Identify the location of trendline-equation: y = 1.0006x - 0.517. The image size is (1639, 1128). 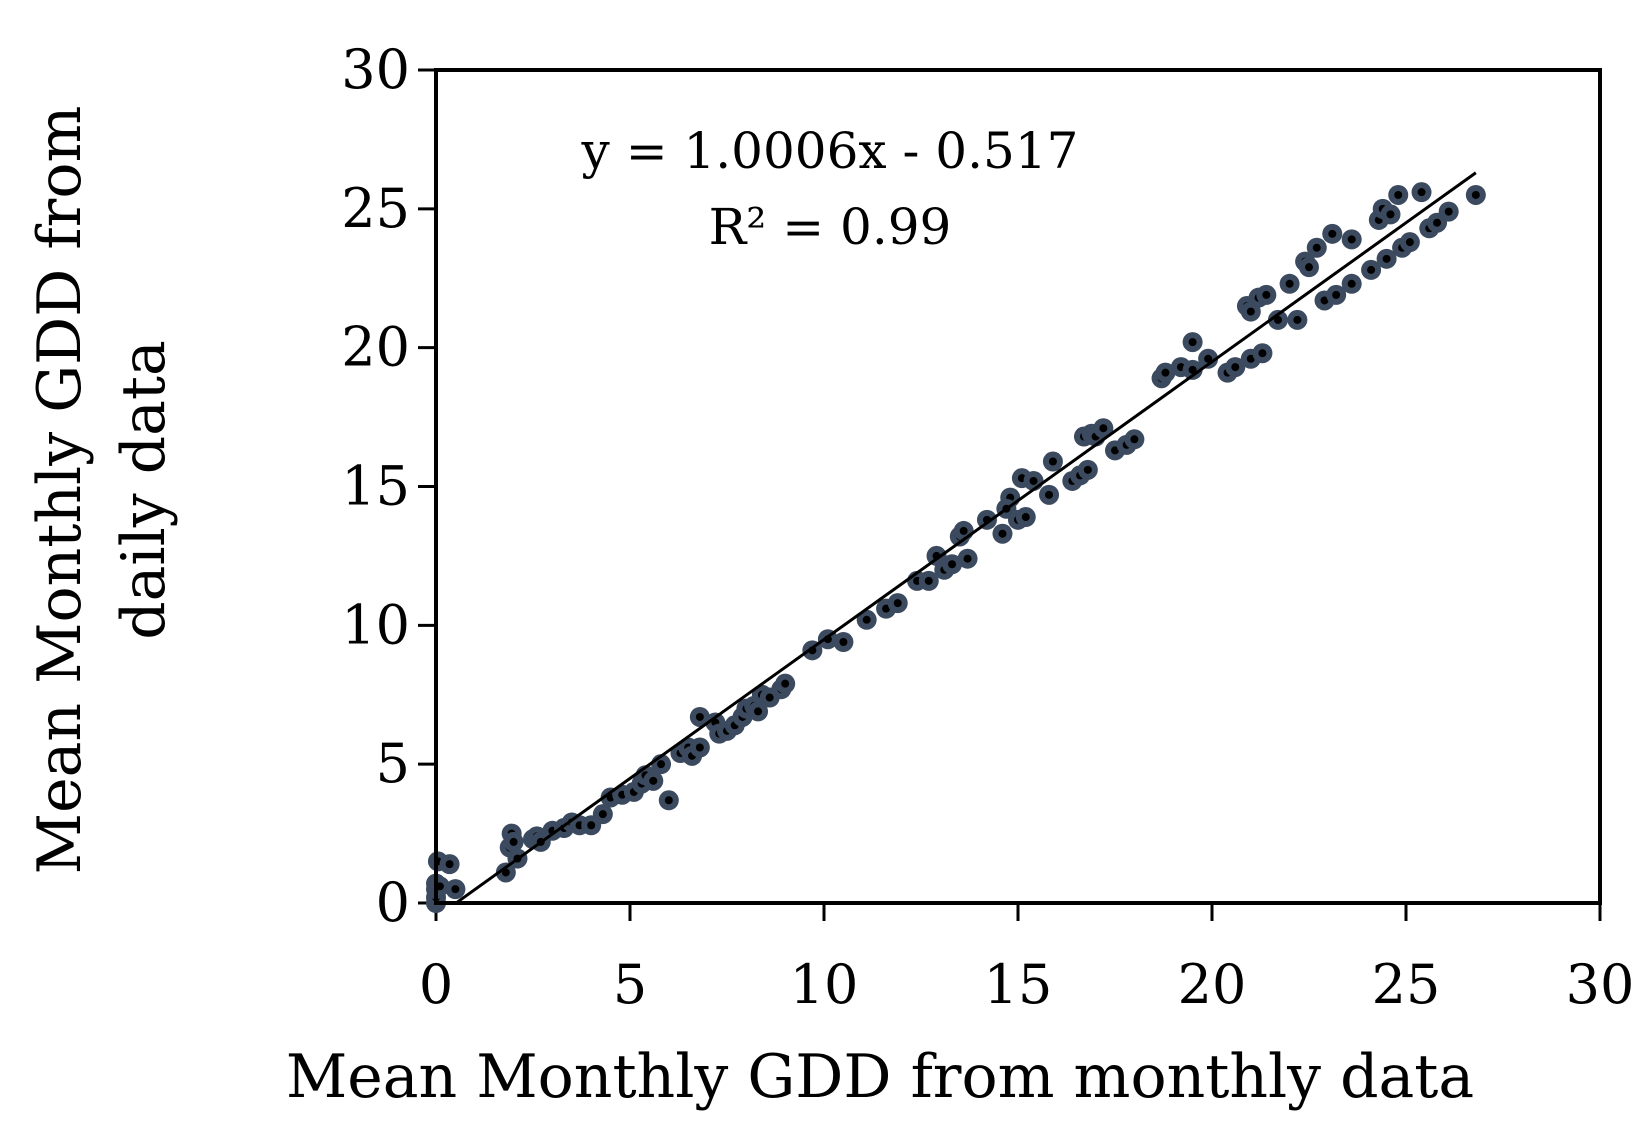
(830, 151).